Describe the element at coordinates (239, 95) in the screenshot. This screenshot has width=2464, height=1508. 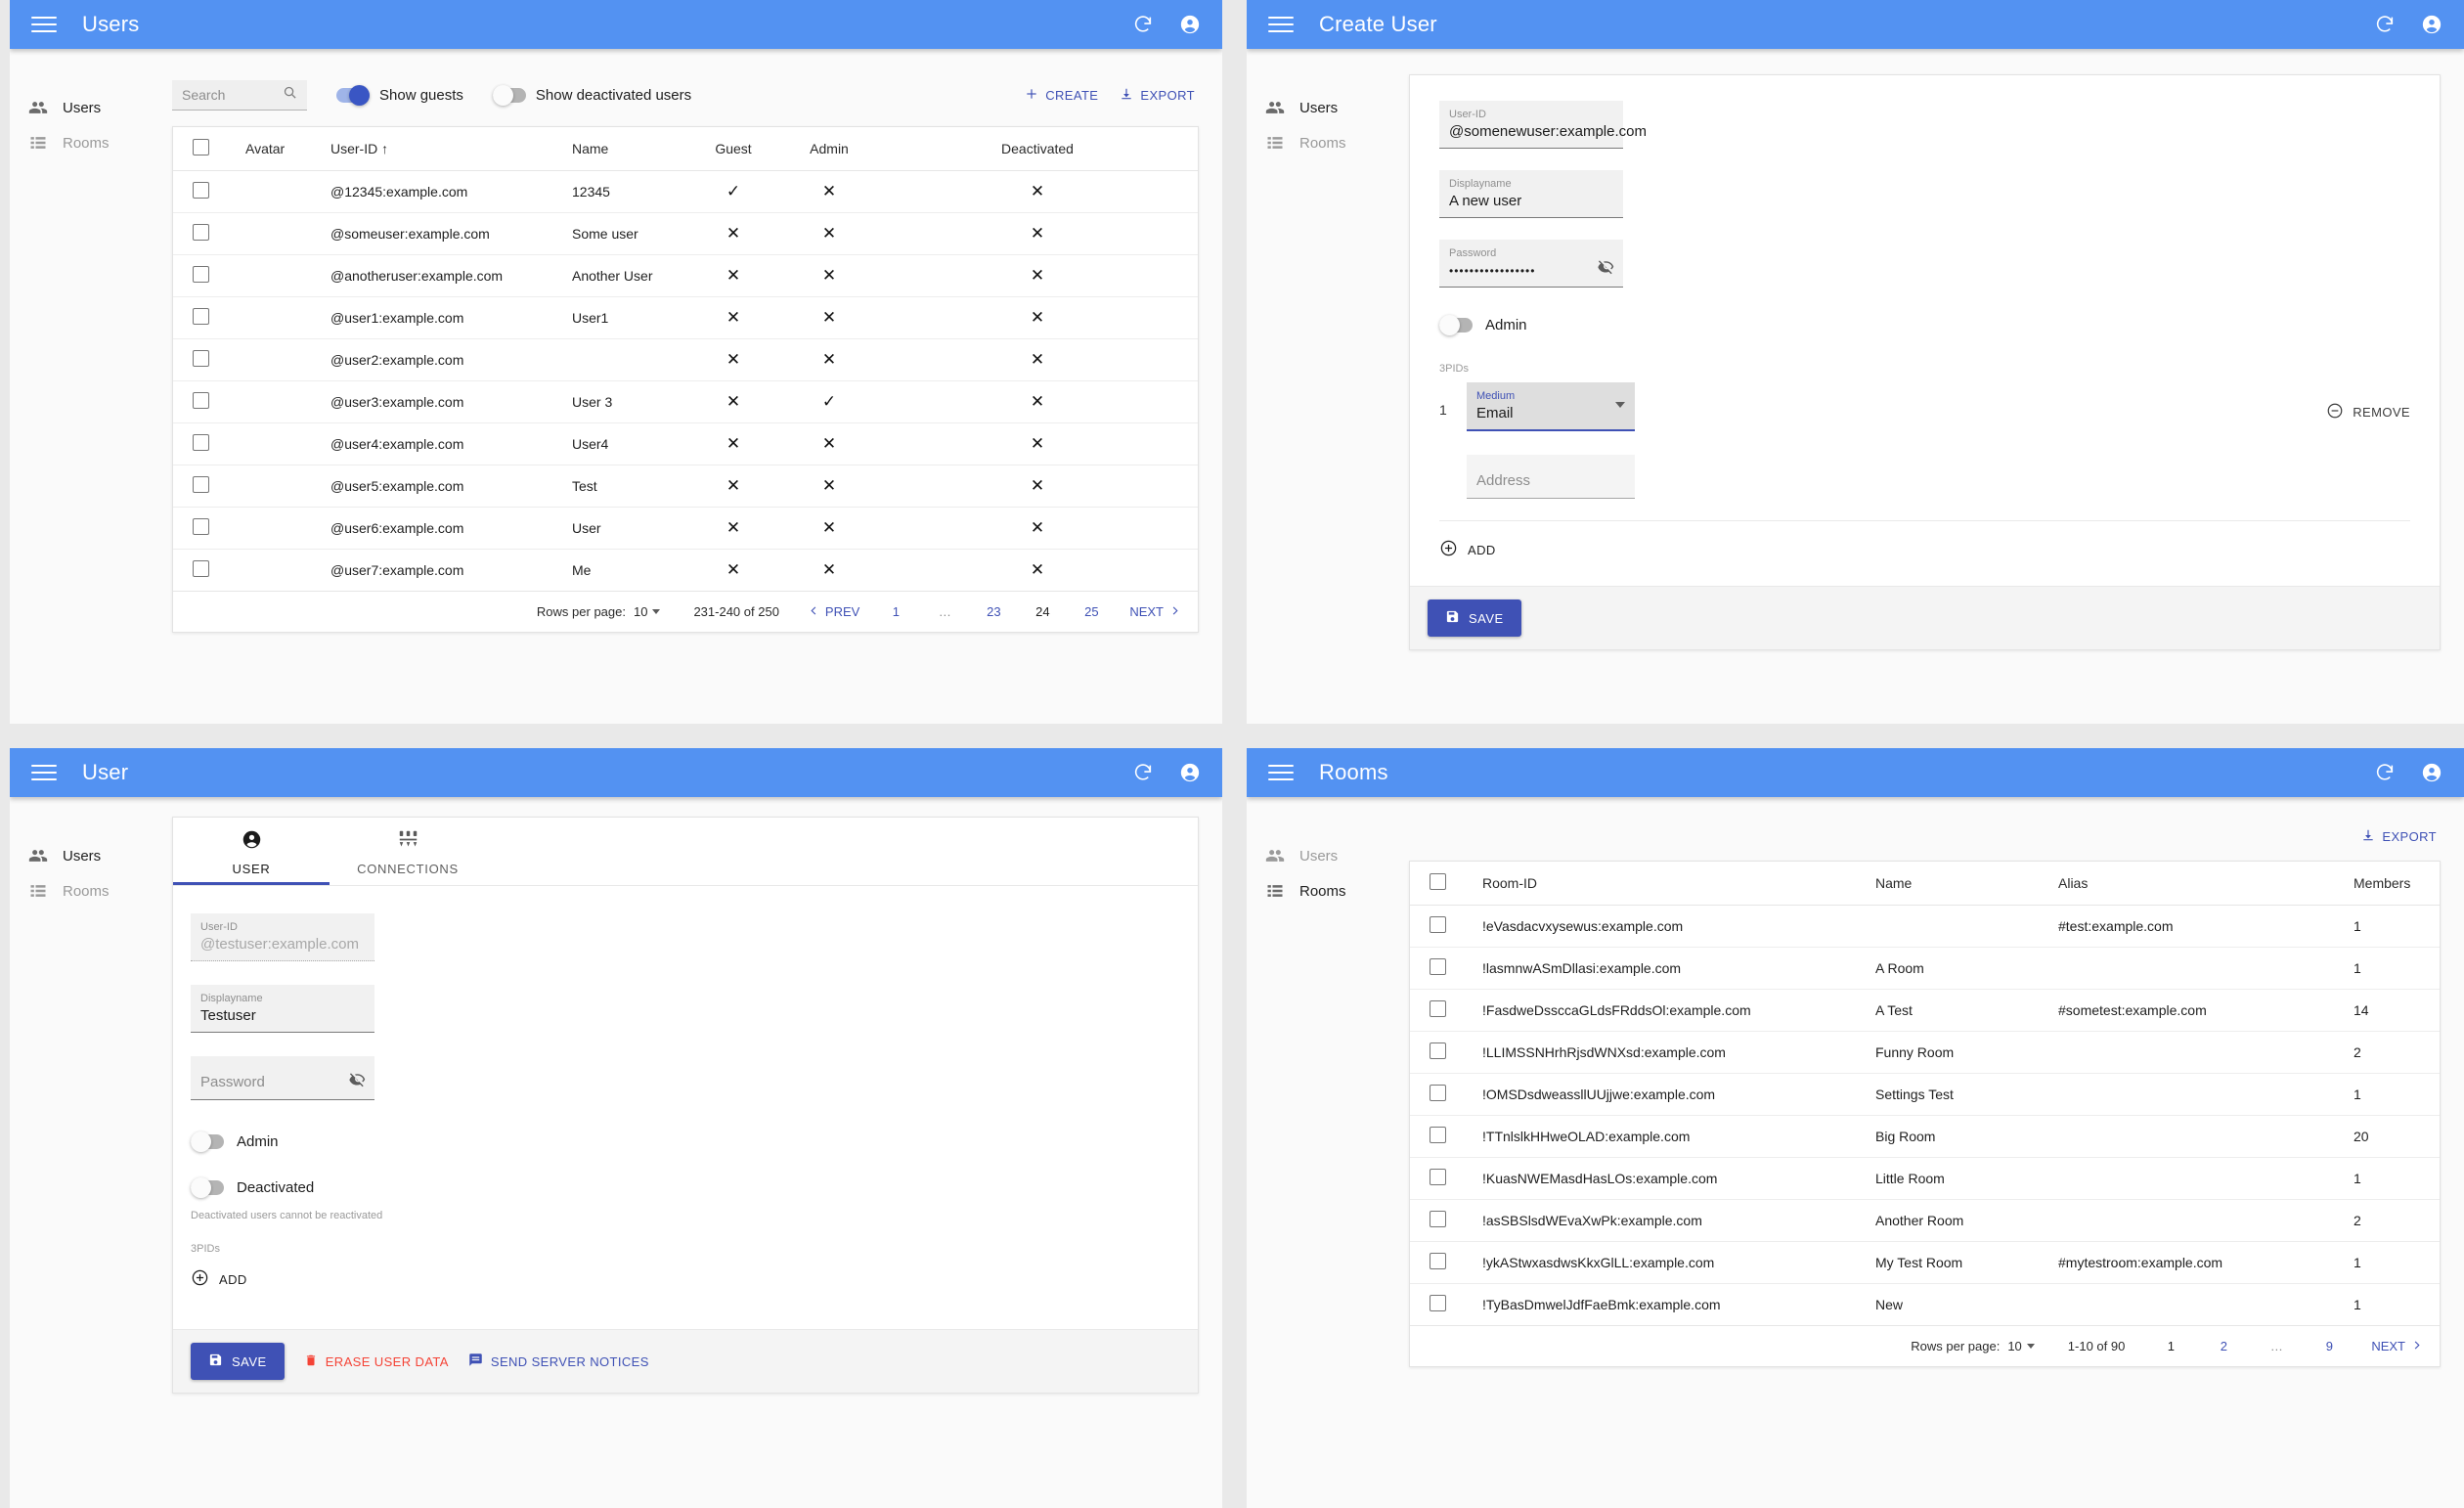
I see `search-input: Search` at that location.